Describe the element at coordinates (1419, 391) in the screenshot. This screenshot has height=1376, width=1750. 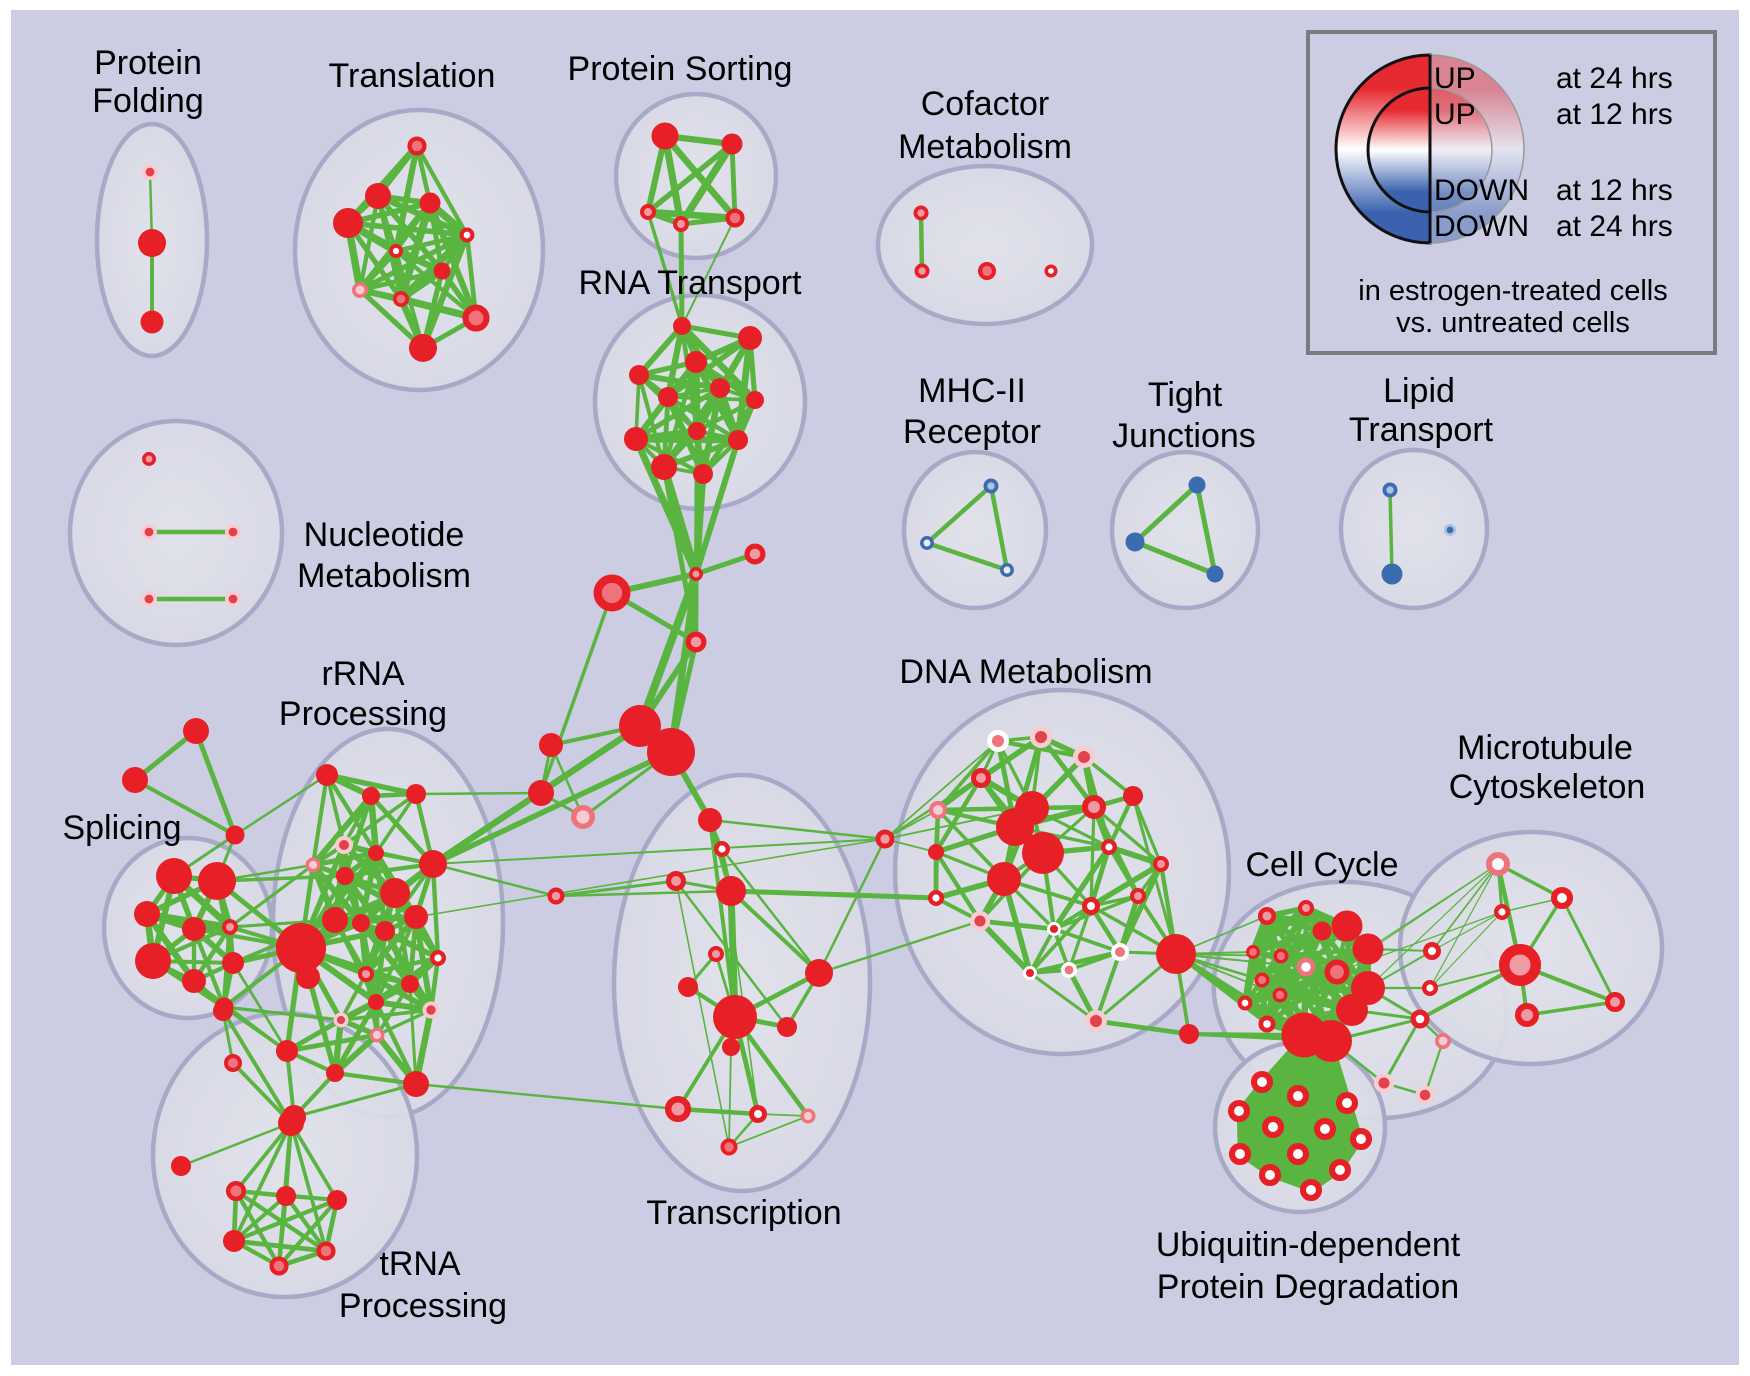
I see `svg-text: Lipid` at that location.